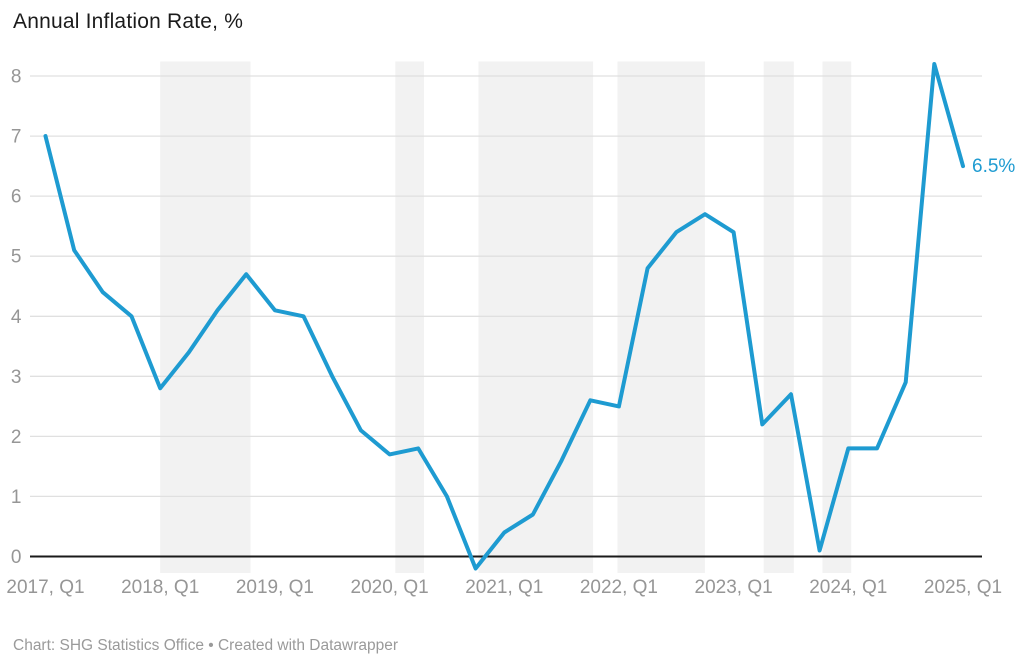 This screenshot has width=1024, height=665. What do you see at coordinates (16, 77) in the screenshot?
I see `y-tick-label: 8` at bounding box center [16, 77].